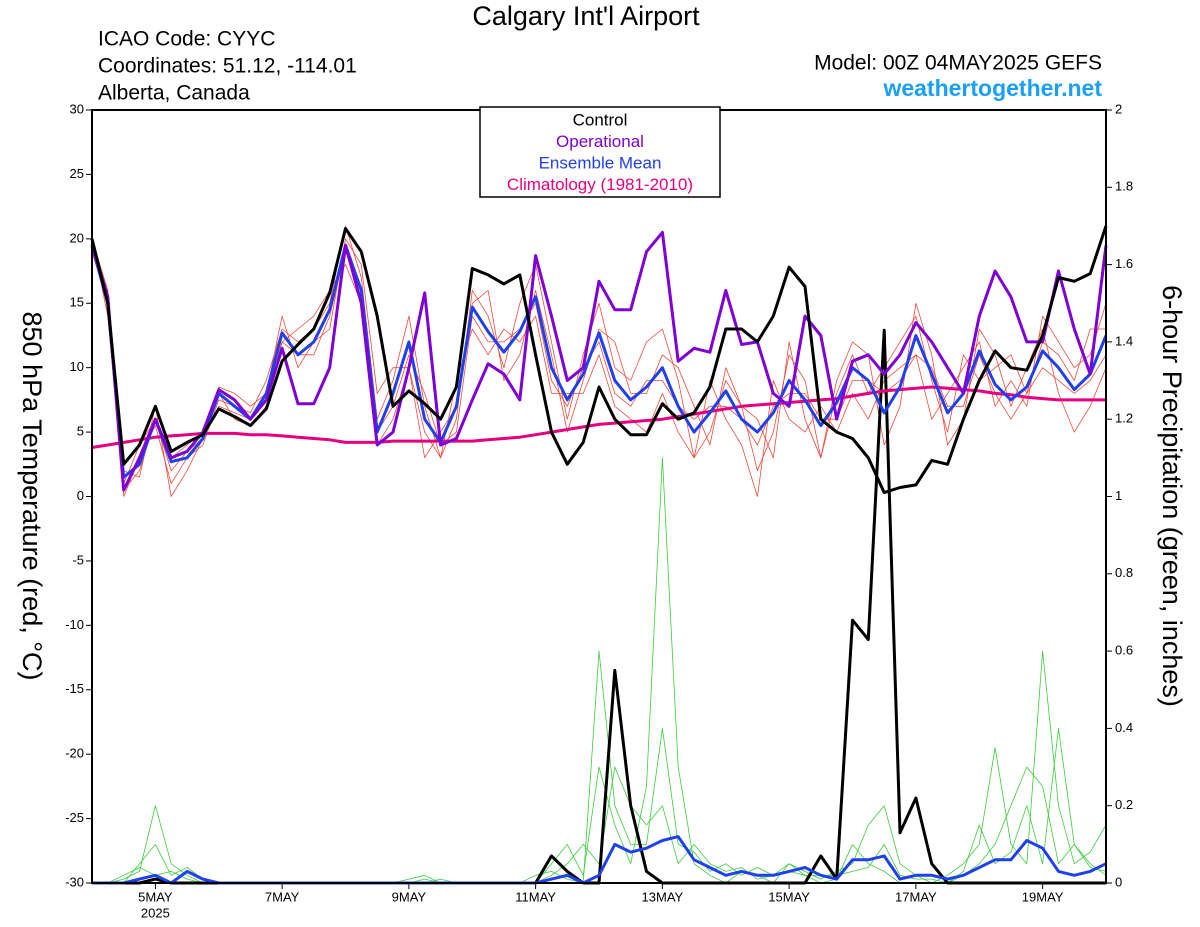 This screenshot has height=927, width=1200. Describe the element at coordinates (600, 184) in the screenshot. I see `legend-entry: Climatology (1981-2010)` at that location.